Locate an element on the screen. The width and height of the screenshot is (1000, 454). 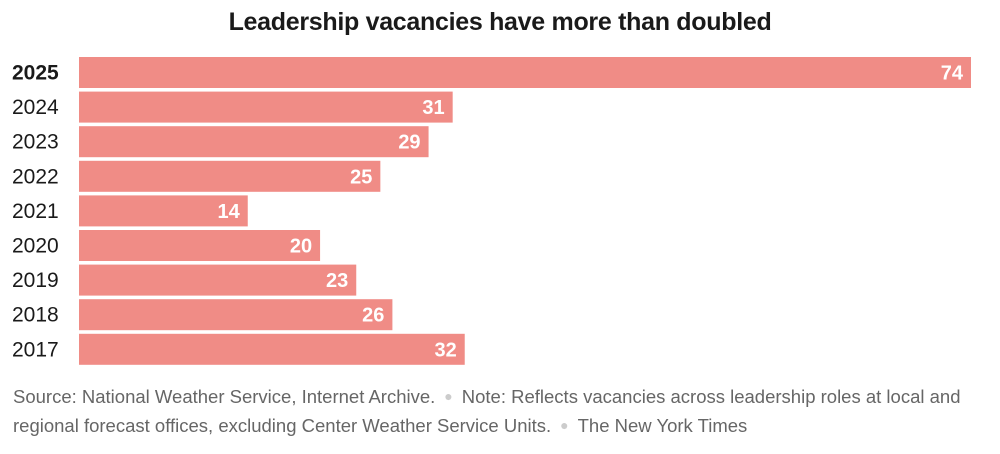
value-label-2017: 32 is located at coordinates (445, 350).